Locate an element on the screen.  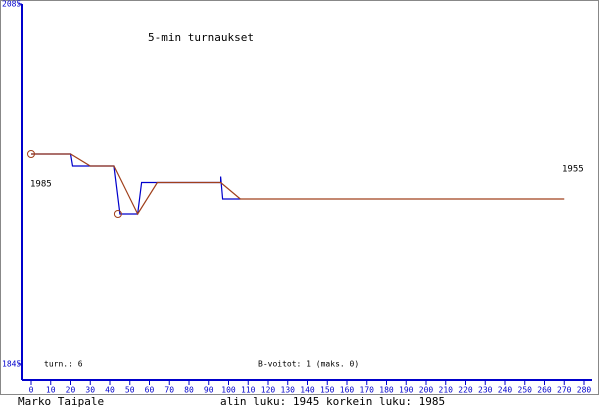
x-tick-label: 110 is located at coordinates (248, 390).